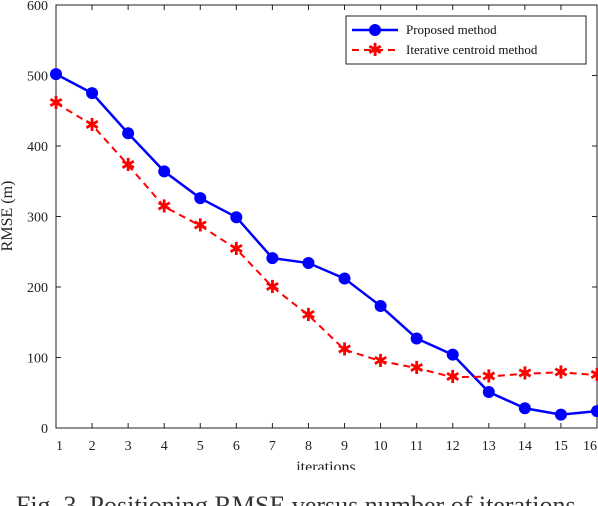 The image size is (598, 506). I want to click on y-tick-label: 500, so click(37, 77).